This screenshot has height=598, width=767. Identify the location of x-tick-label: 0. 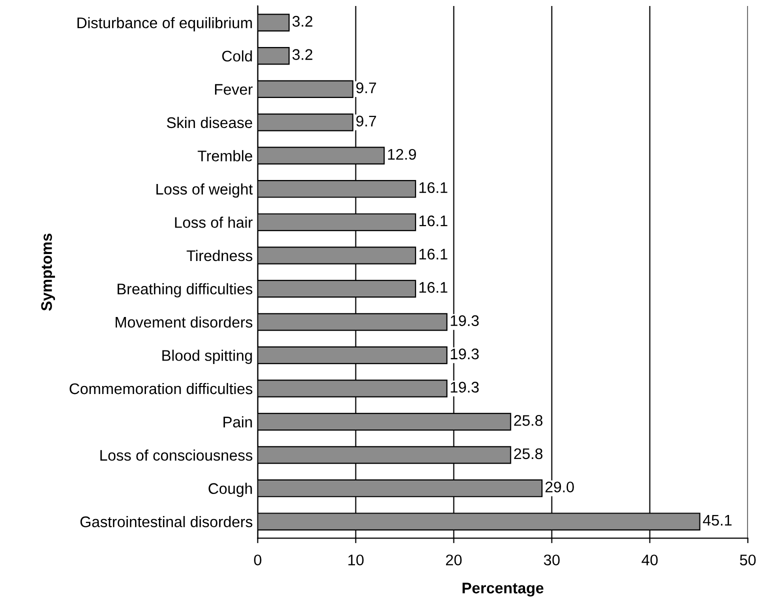
(258, 560).